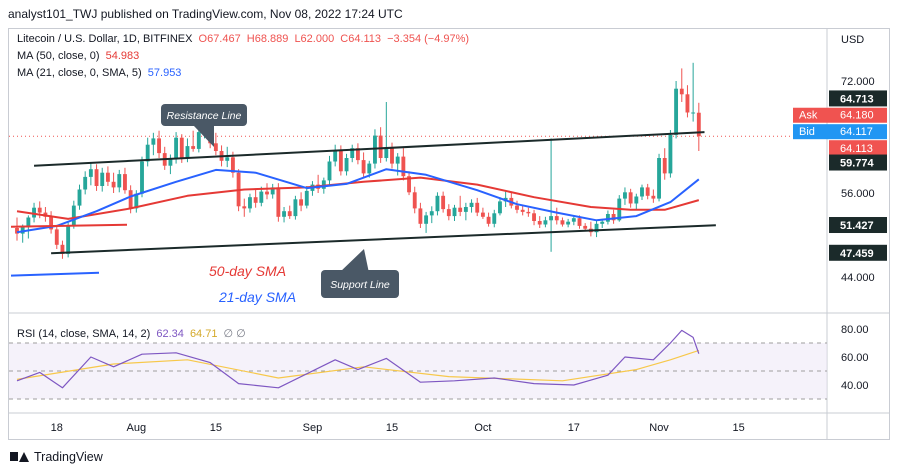 This screenshot has height=474, width=900. Describe the element at coordinates (855, 330) in the screenshot. I see `rsi-tick-label: 80.00` at that location.